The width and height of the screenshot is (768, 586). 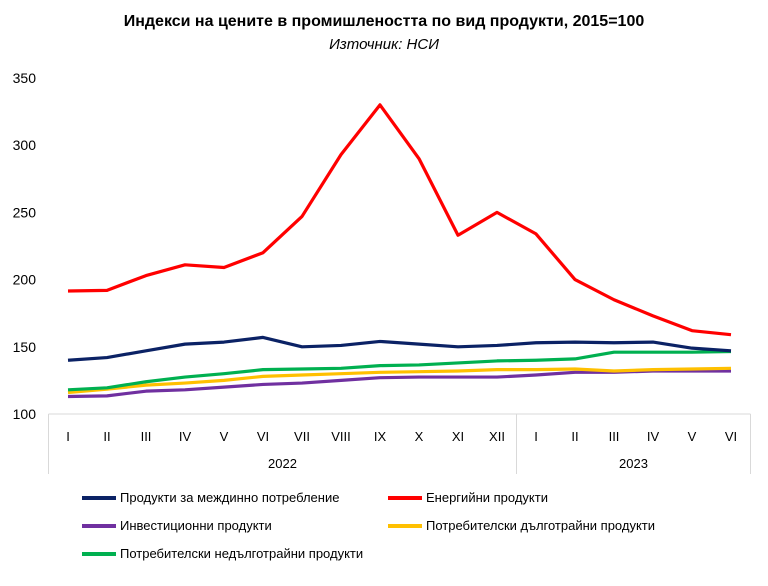 What do you see at coordinates (633, 463) in the screenshot?
I see `year-label: 2023` at bounding box center [633, 463].